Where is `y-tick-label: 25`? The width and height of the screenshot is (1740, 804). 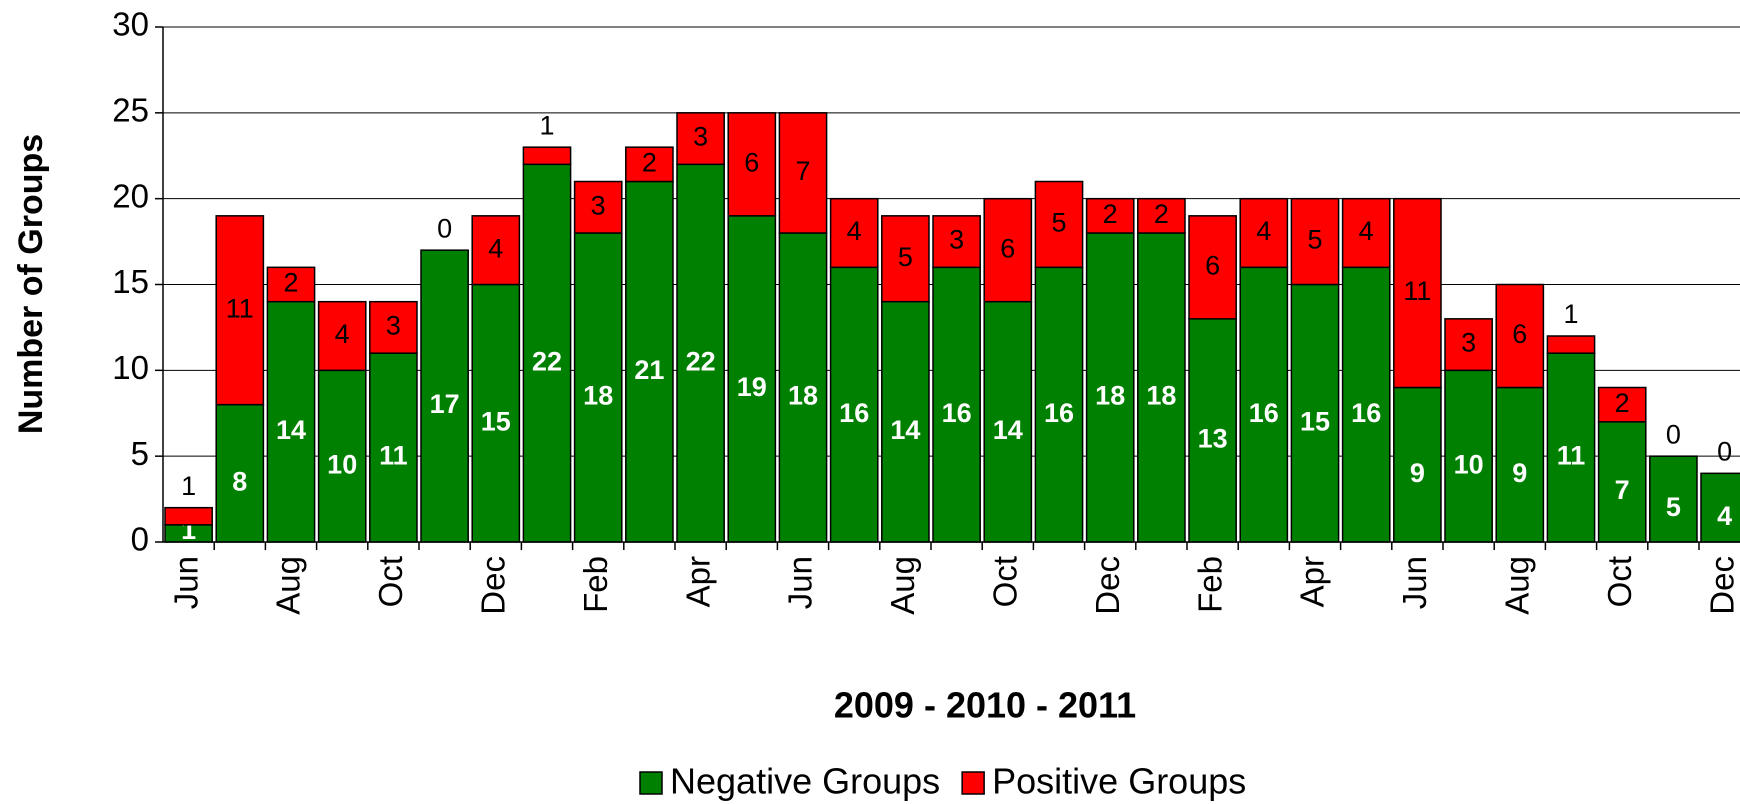 y-tick-label: 25 is located at coordinates (130, 110).